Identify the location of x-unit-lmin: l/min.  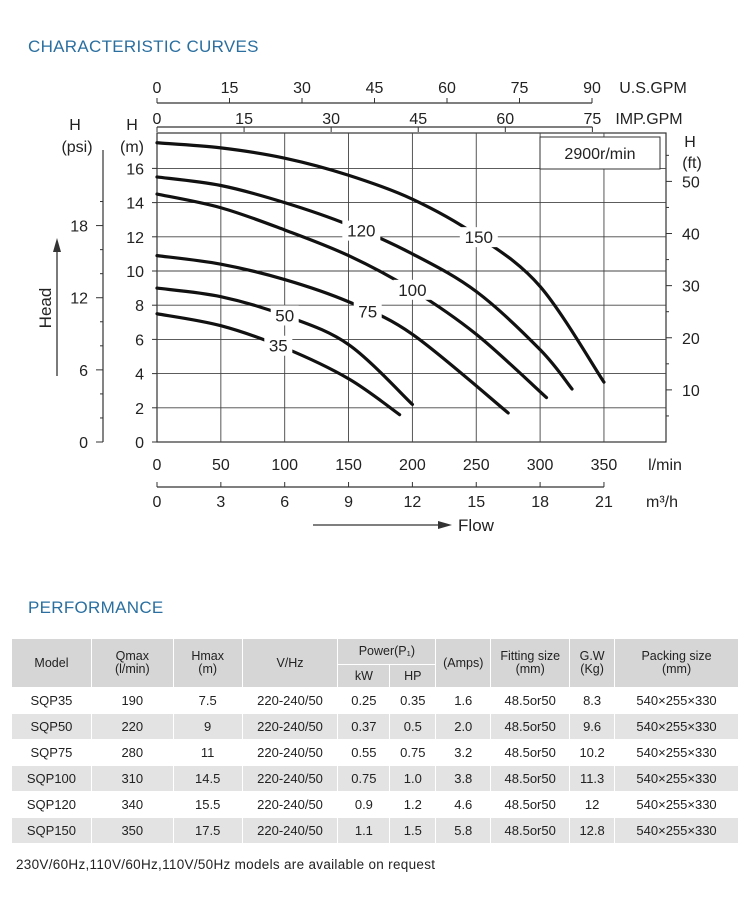
(665, 465).